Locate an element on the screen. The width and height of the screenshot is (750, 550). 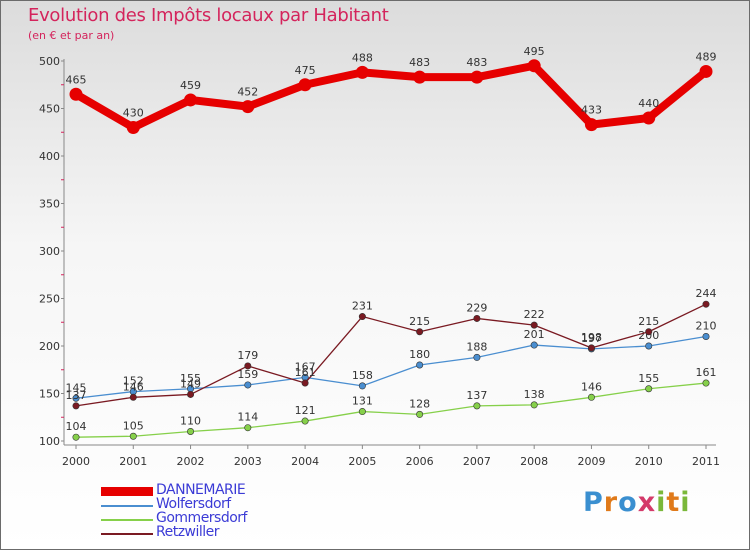
logo-letter: o is located at coordinates (628, 502).